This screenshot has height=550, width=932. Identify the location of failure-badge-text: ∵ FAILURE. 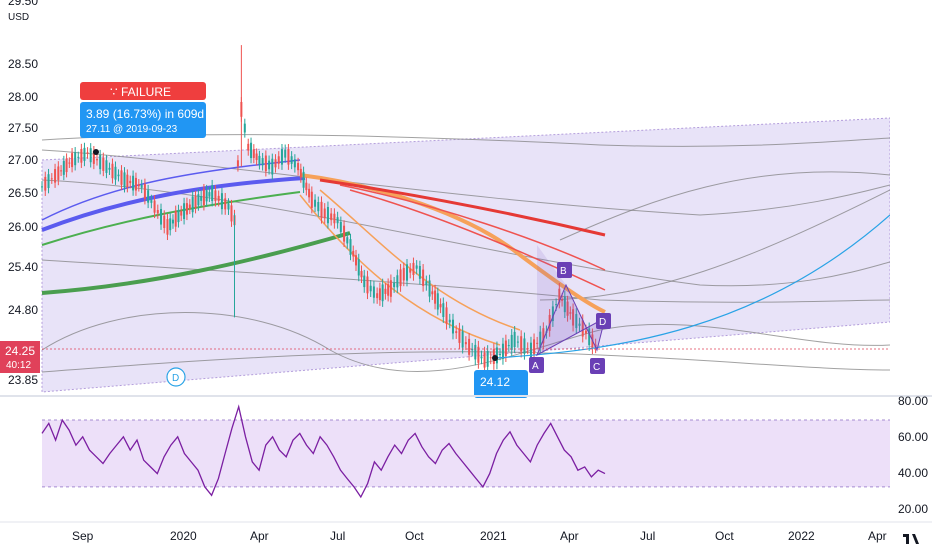
(140, 92).